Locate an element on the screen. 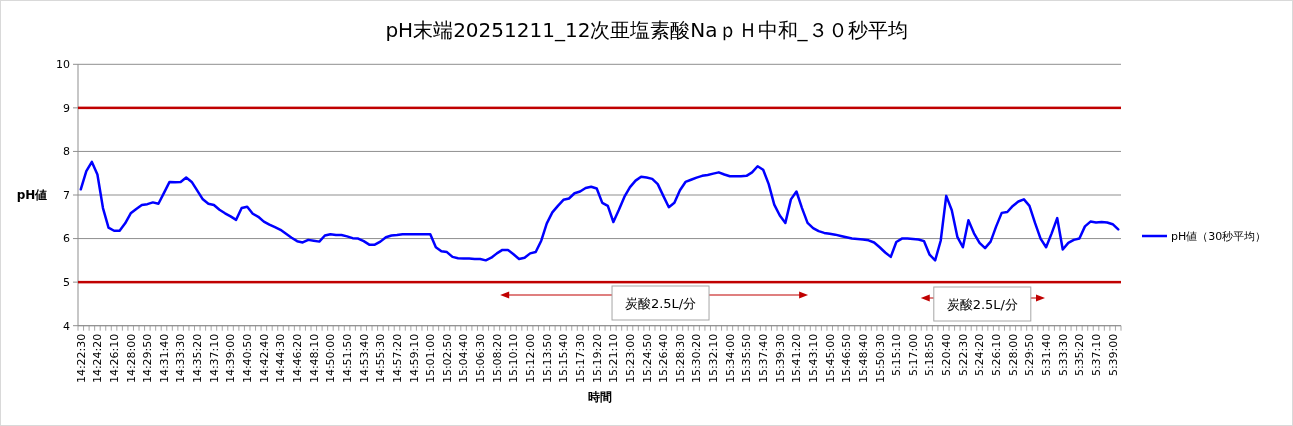 The height and width of the screenshot is (426, 1293). x-tick-label: 15:28:30 is located at coordinates (680, 358).